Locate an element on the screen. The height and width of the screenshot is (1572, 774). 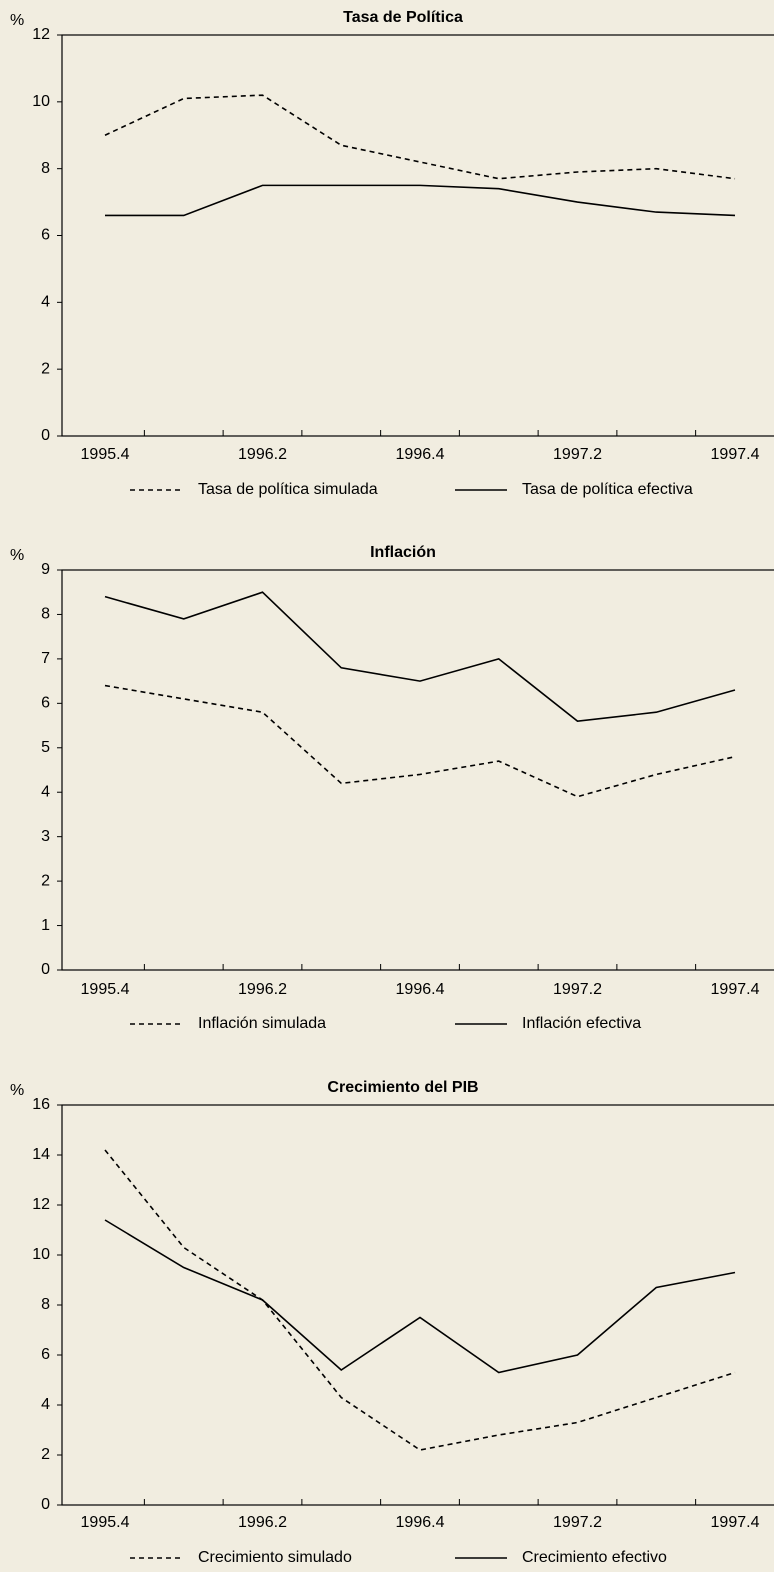
legend-label: Inflación simulada is located at coordinates (262, 1023).